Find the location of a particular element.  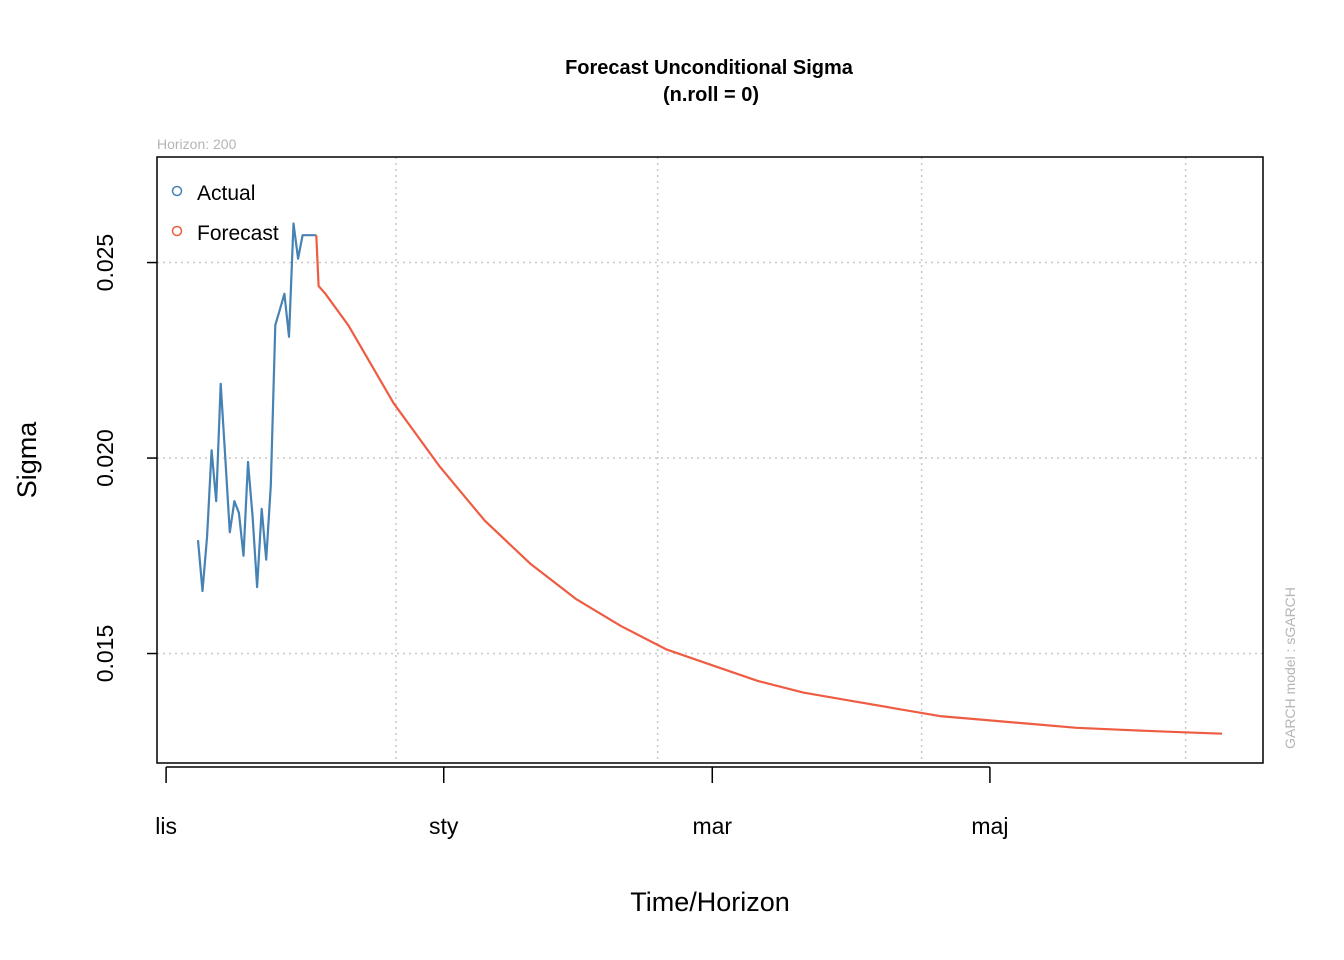

series-line-actual is located at coordinates (256, 407).